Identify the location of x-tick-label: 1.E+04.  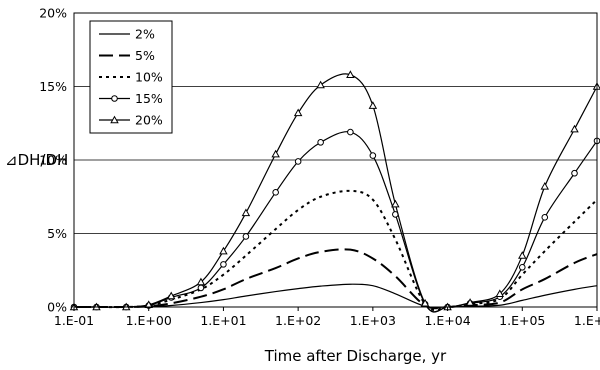
(447, 320).